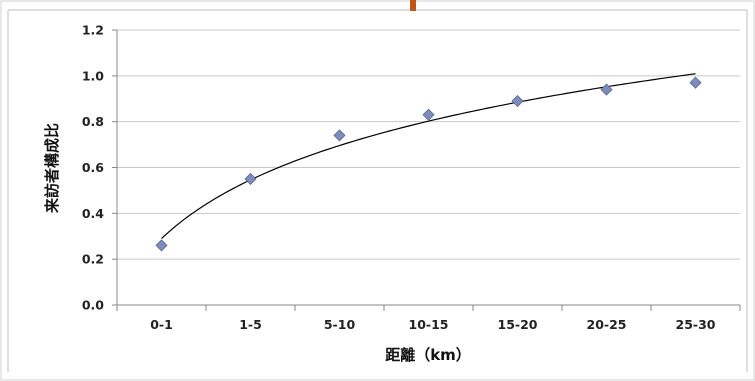 Image resolution: width=755 pixels, height=381 pixels. Describe the element at coordinates (429, 324) in the screenshot. I see `x-tick-label: 10-15` at that location.